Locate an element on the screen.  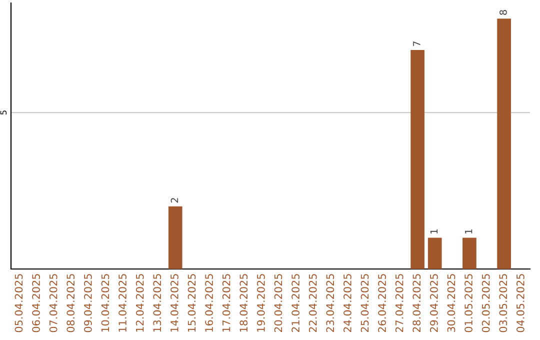
x-tick-label: 19.04.2025 is located at coordinates (260, 303).